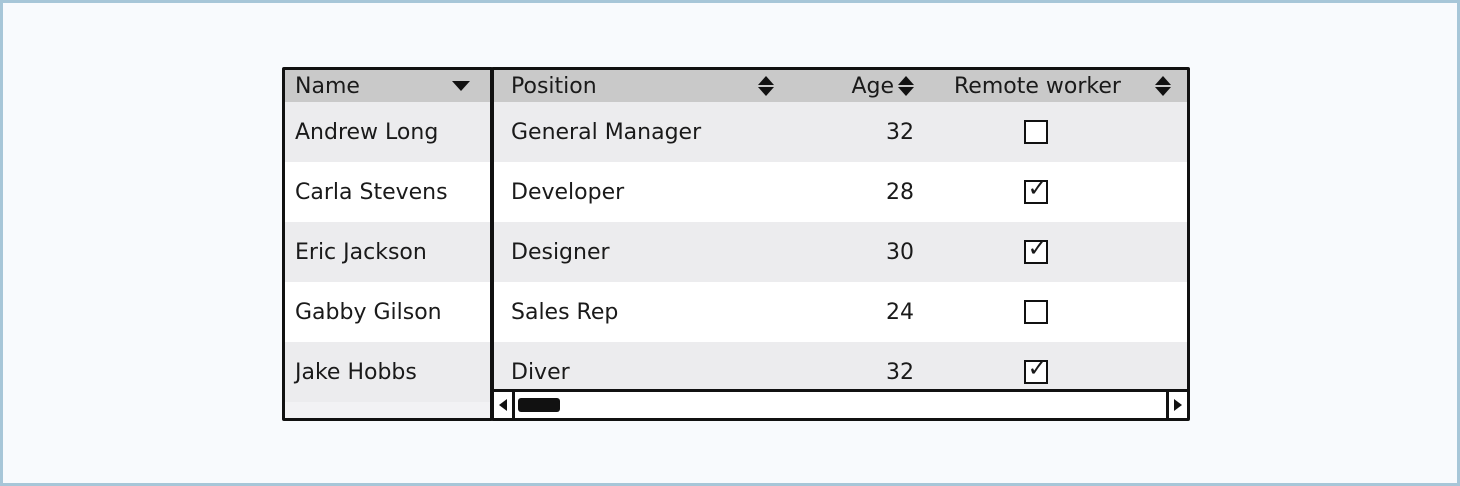 The height and width of the screenshot is (486, 1460). I want to click on table-row: Designer 30 ✓, so click(840, 252).